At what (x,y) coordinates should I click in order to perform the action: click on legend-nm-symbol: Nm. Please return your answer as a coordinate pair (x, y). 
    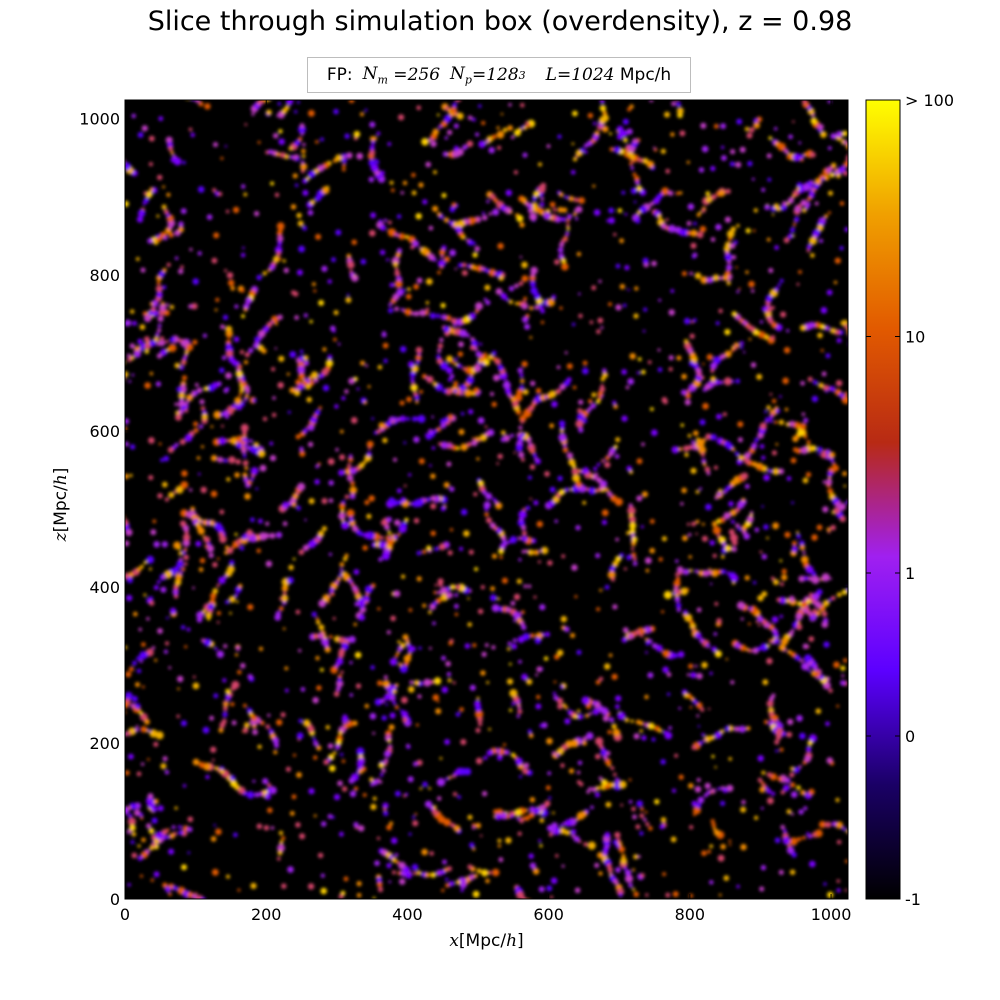
    Looking at the image, I should click on (375, 75).